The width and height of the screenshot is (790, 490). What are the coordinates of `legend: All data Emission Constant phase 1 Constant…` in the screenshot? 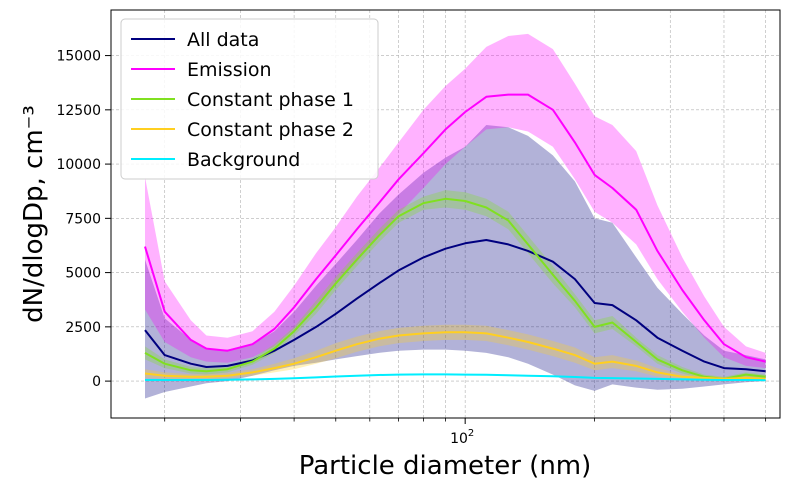 It's located at (249, 99).